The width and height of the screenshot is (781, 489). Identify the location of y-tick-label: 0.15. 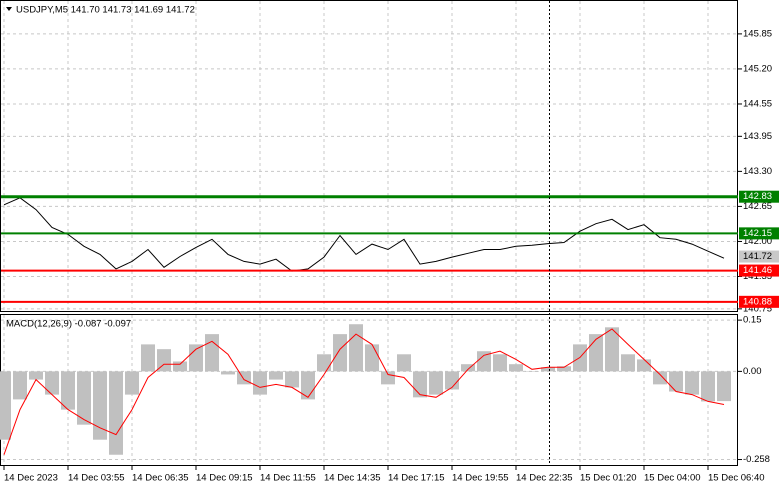
(752, 320).